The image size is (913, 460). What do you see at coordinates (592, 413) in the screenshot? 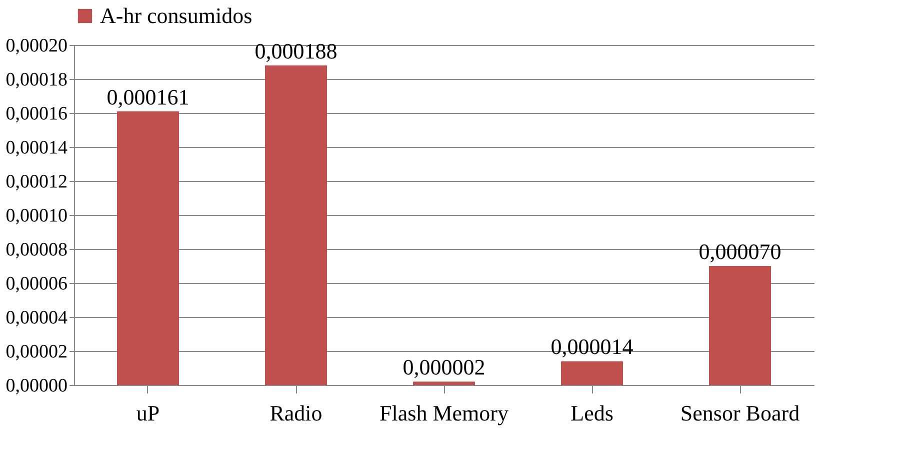
I see `x-tick-label: Leds` at bounding box center [592, 413].